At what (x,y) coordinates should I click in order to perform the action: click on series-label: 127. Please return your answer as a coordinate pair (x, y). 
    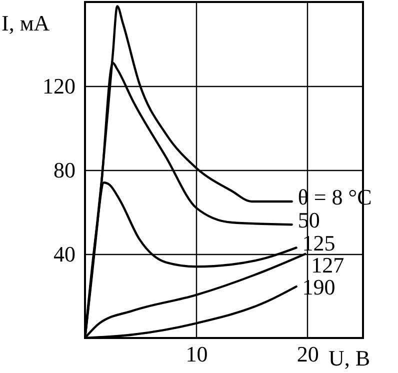
    Looking at the image, I should click on (327, 265).